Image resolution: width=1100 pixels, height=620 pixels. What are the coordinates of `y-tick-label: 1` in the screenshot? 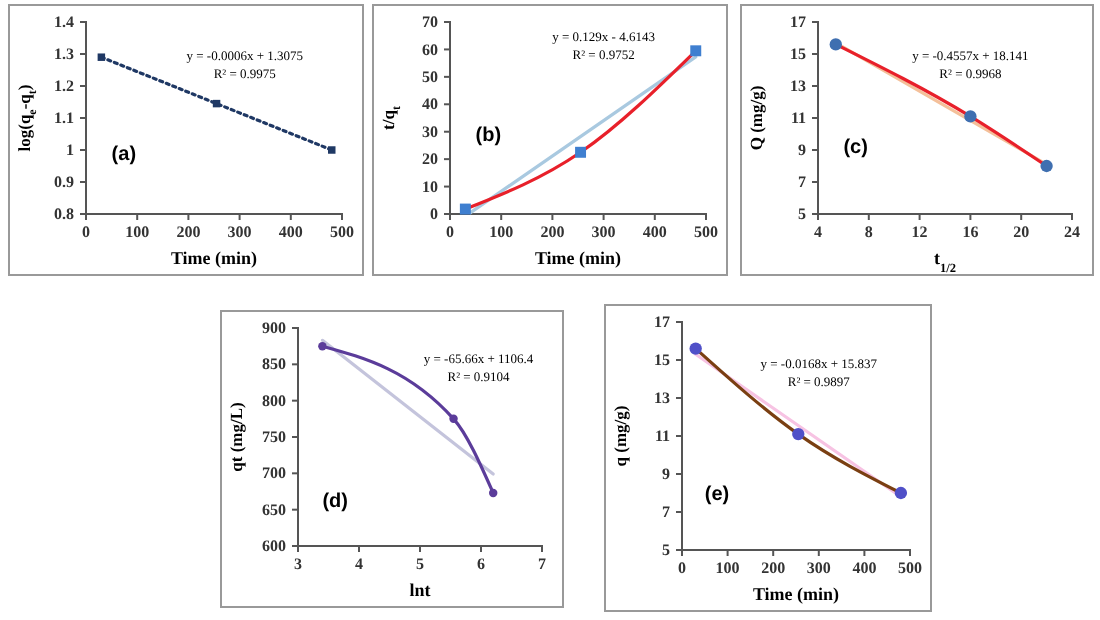 It's located at (70, 150).